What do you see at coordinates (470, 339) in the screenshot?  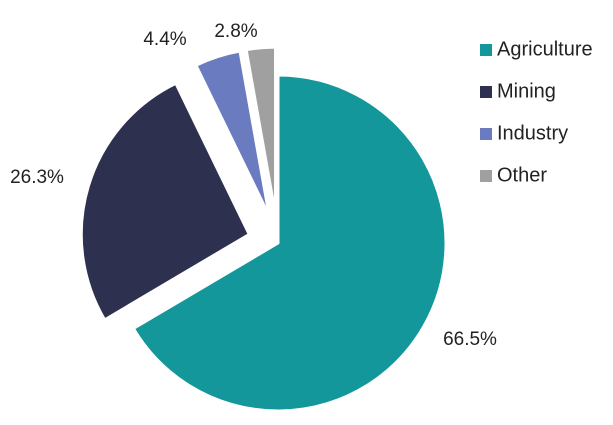 I see `data-label: 66.5%` at bounding box center [470, 339].